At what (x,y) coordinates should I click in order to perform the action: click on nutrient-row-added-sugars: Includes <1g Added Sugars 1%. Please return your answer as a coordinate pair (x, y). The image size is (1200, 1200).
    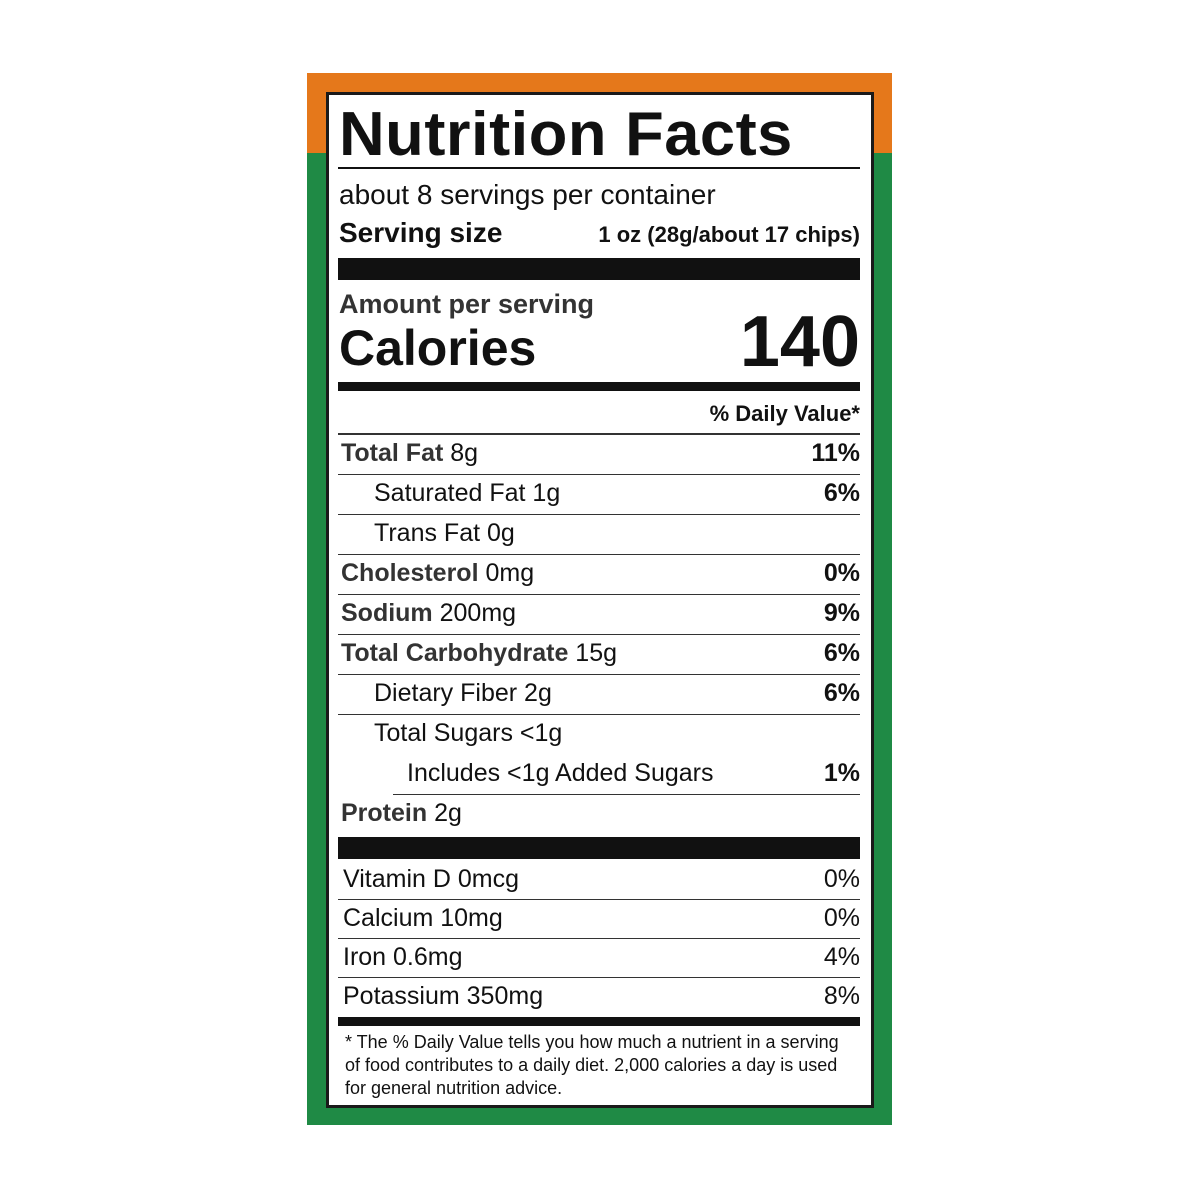
    Looking at the image, I should click on (626, 775).